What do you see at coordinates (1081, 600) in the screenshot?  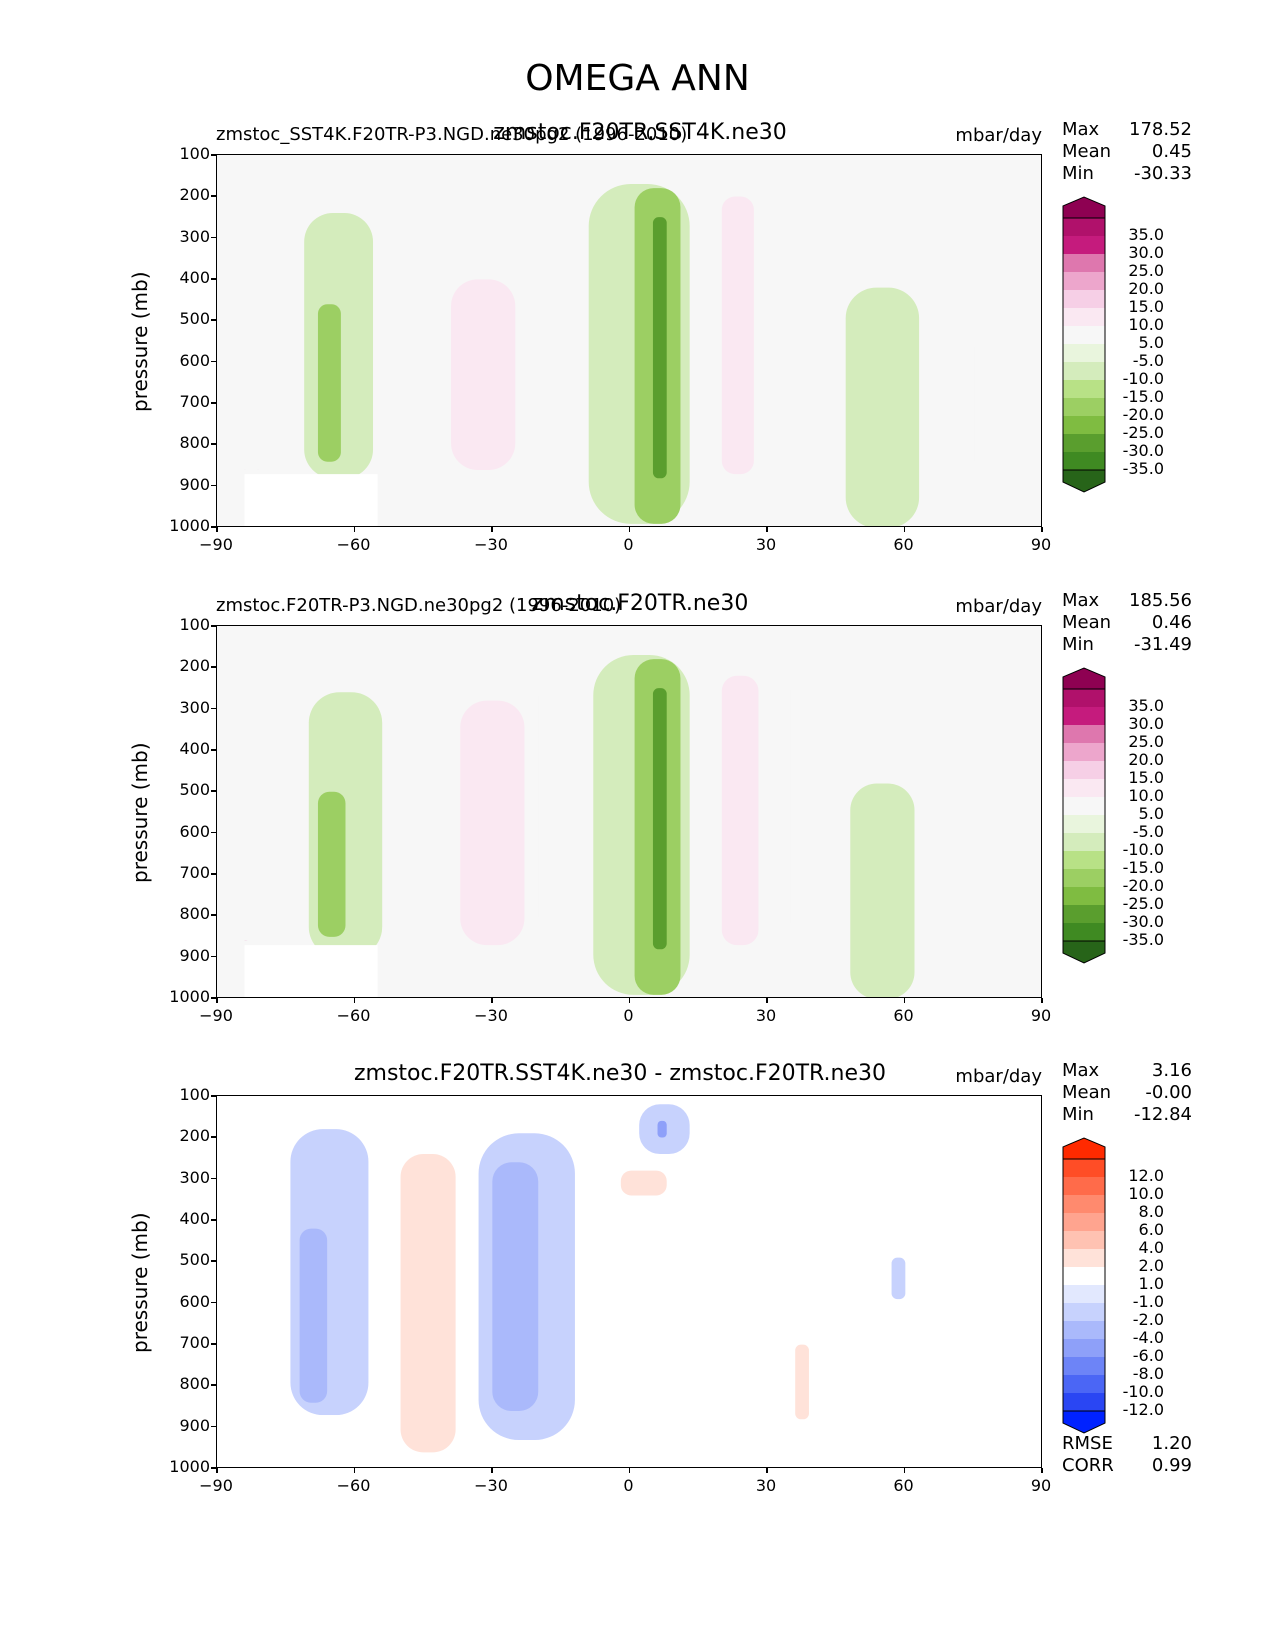 I see `stat-max-label: Max` at bounding box center [1081, 600].